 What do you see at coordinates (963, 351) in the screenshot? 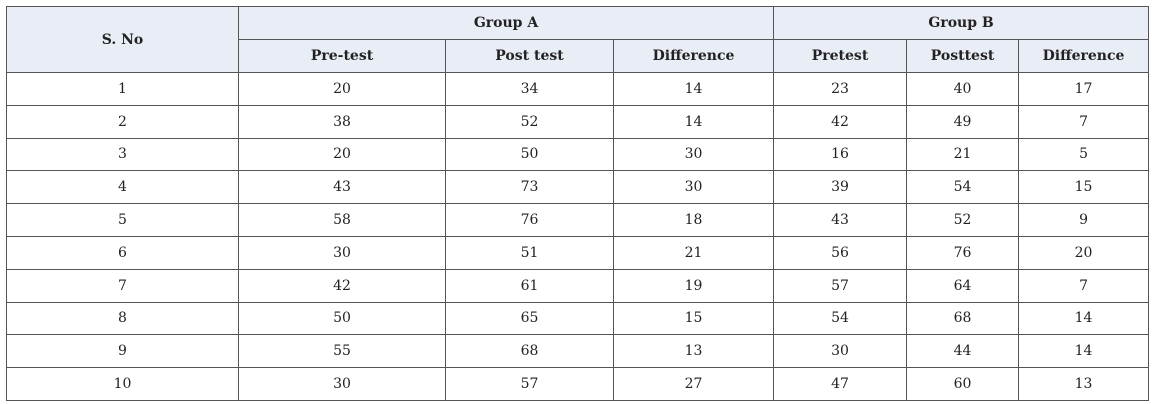
I see `table-cell: 44` at bounding box center [963, 351].